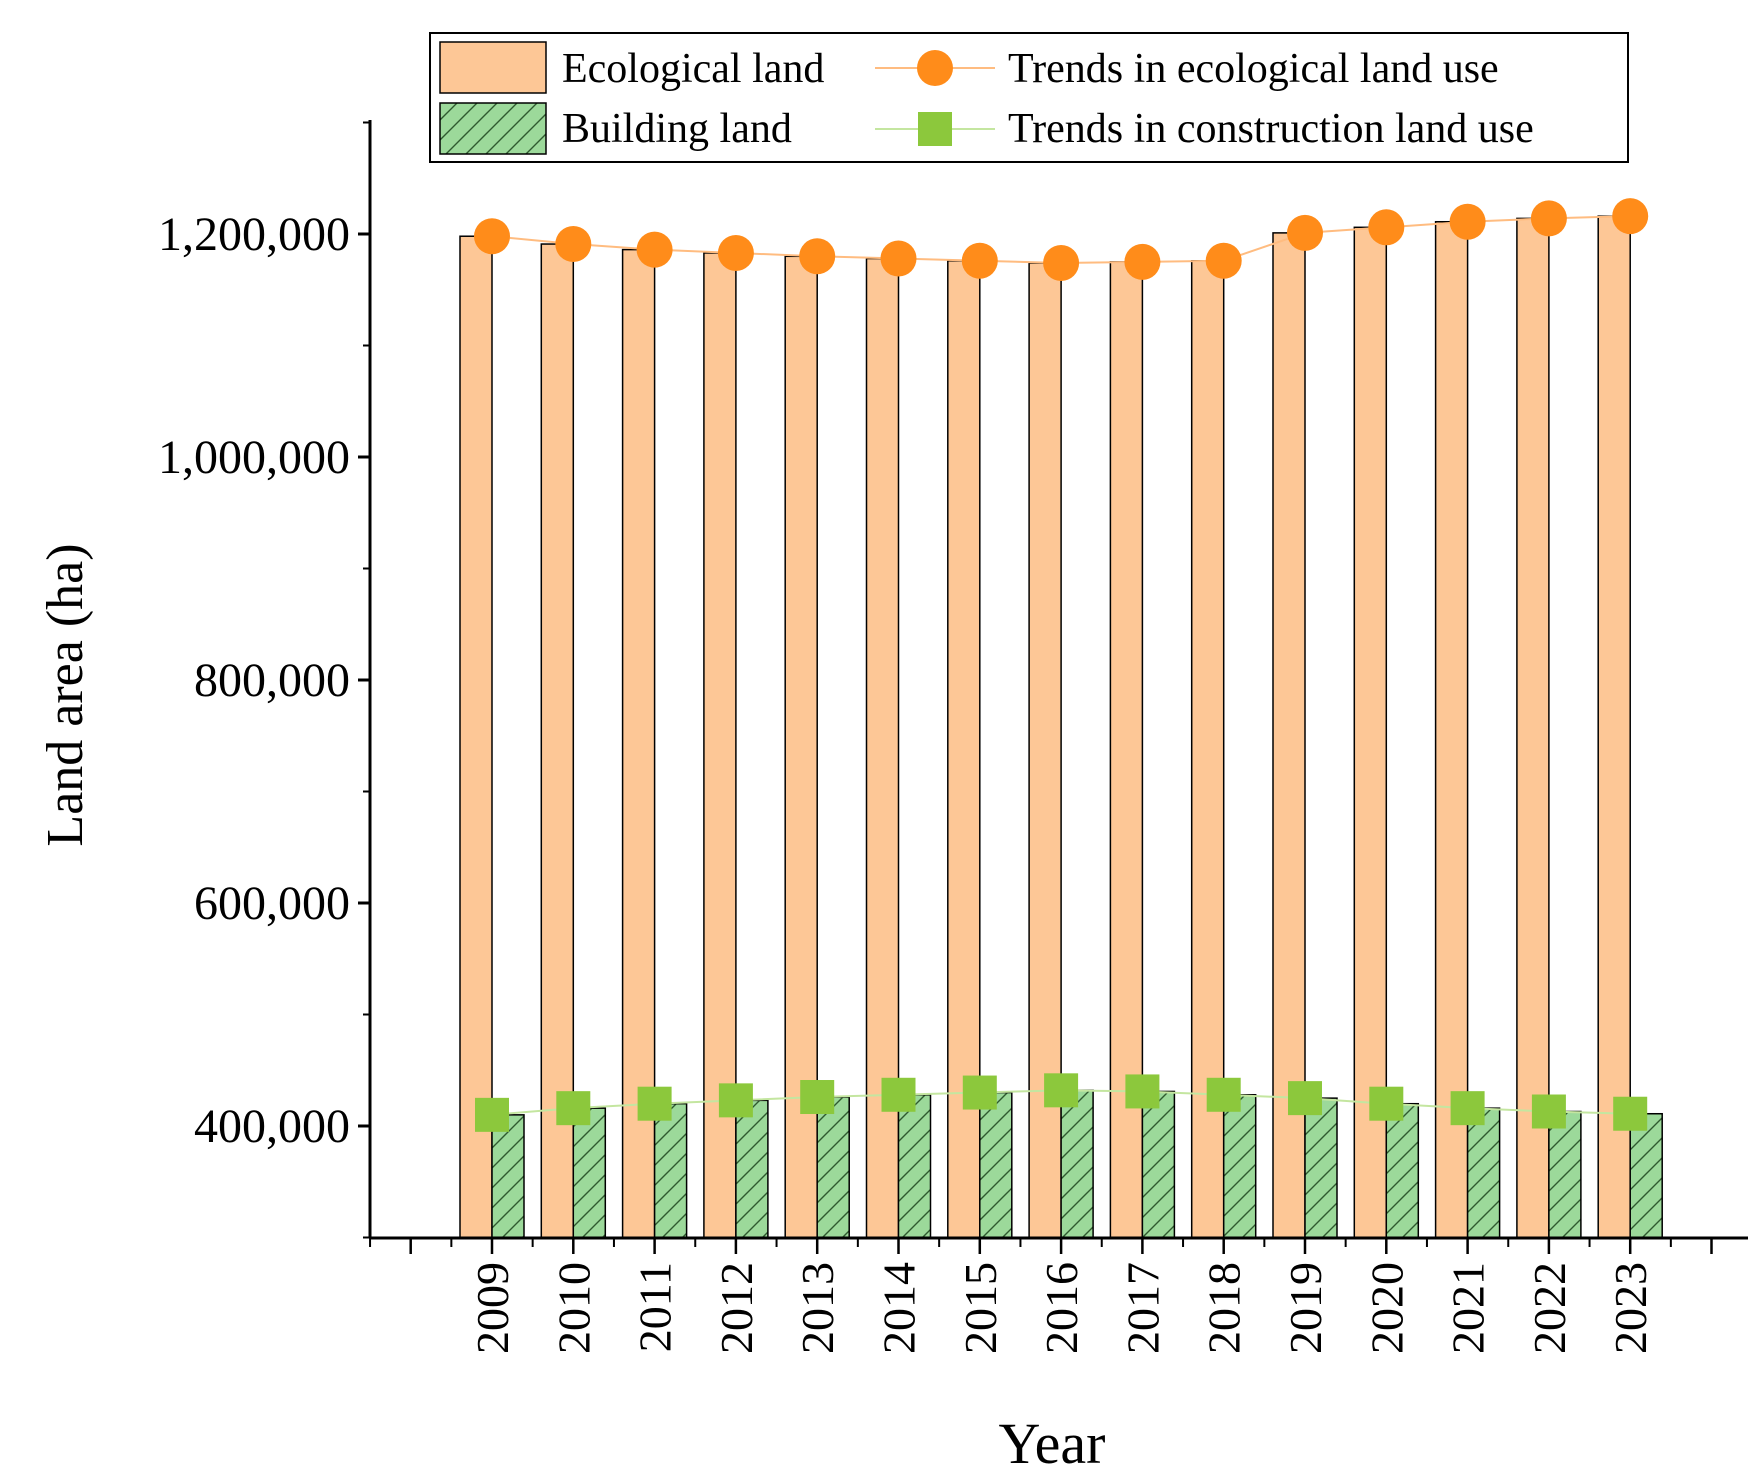 Image resolution: width=1764 pixels, height=1480 pixels. I want to click on x-tick-label: 2016, so click(1061, 1308).